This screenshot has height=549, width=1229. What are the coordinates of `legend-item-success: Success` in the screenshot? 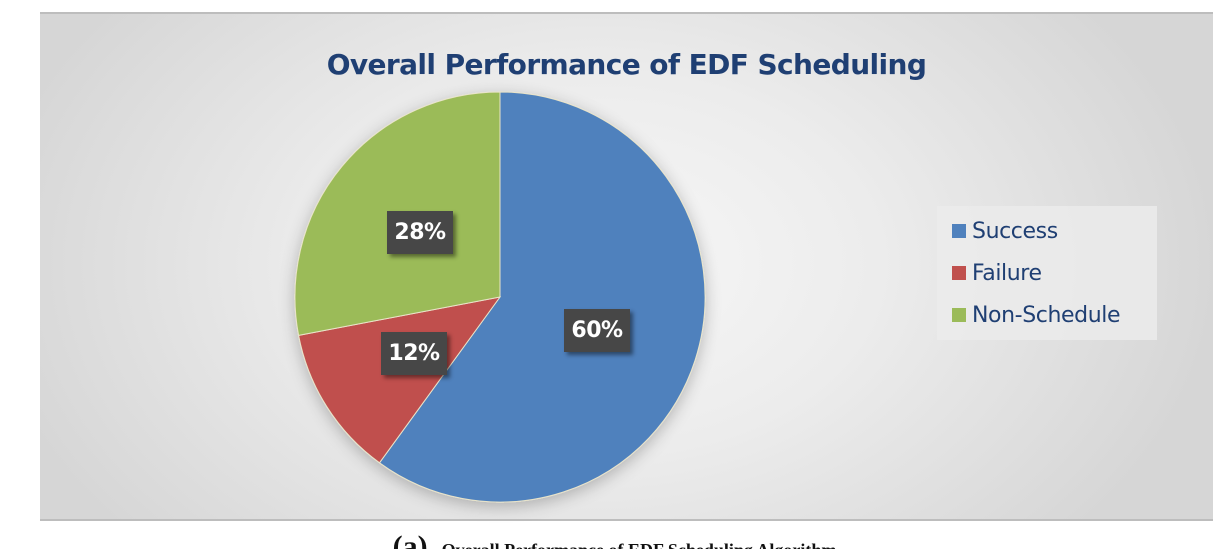 It's located at (1005, 231).